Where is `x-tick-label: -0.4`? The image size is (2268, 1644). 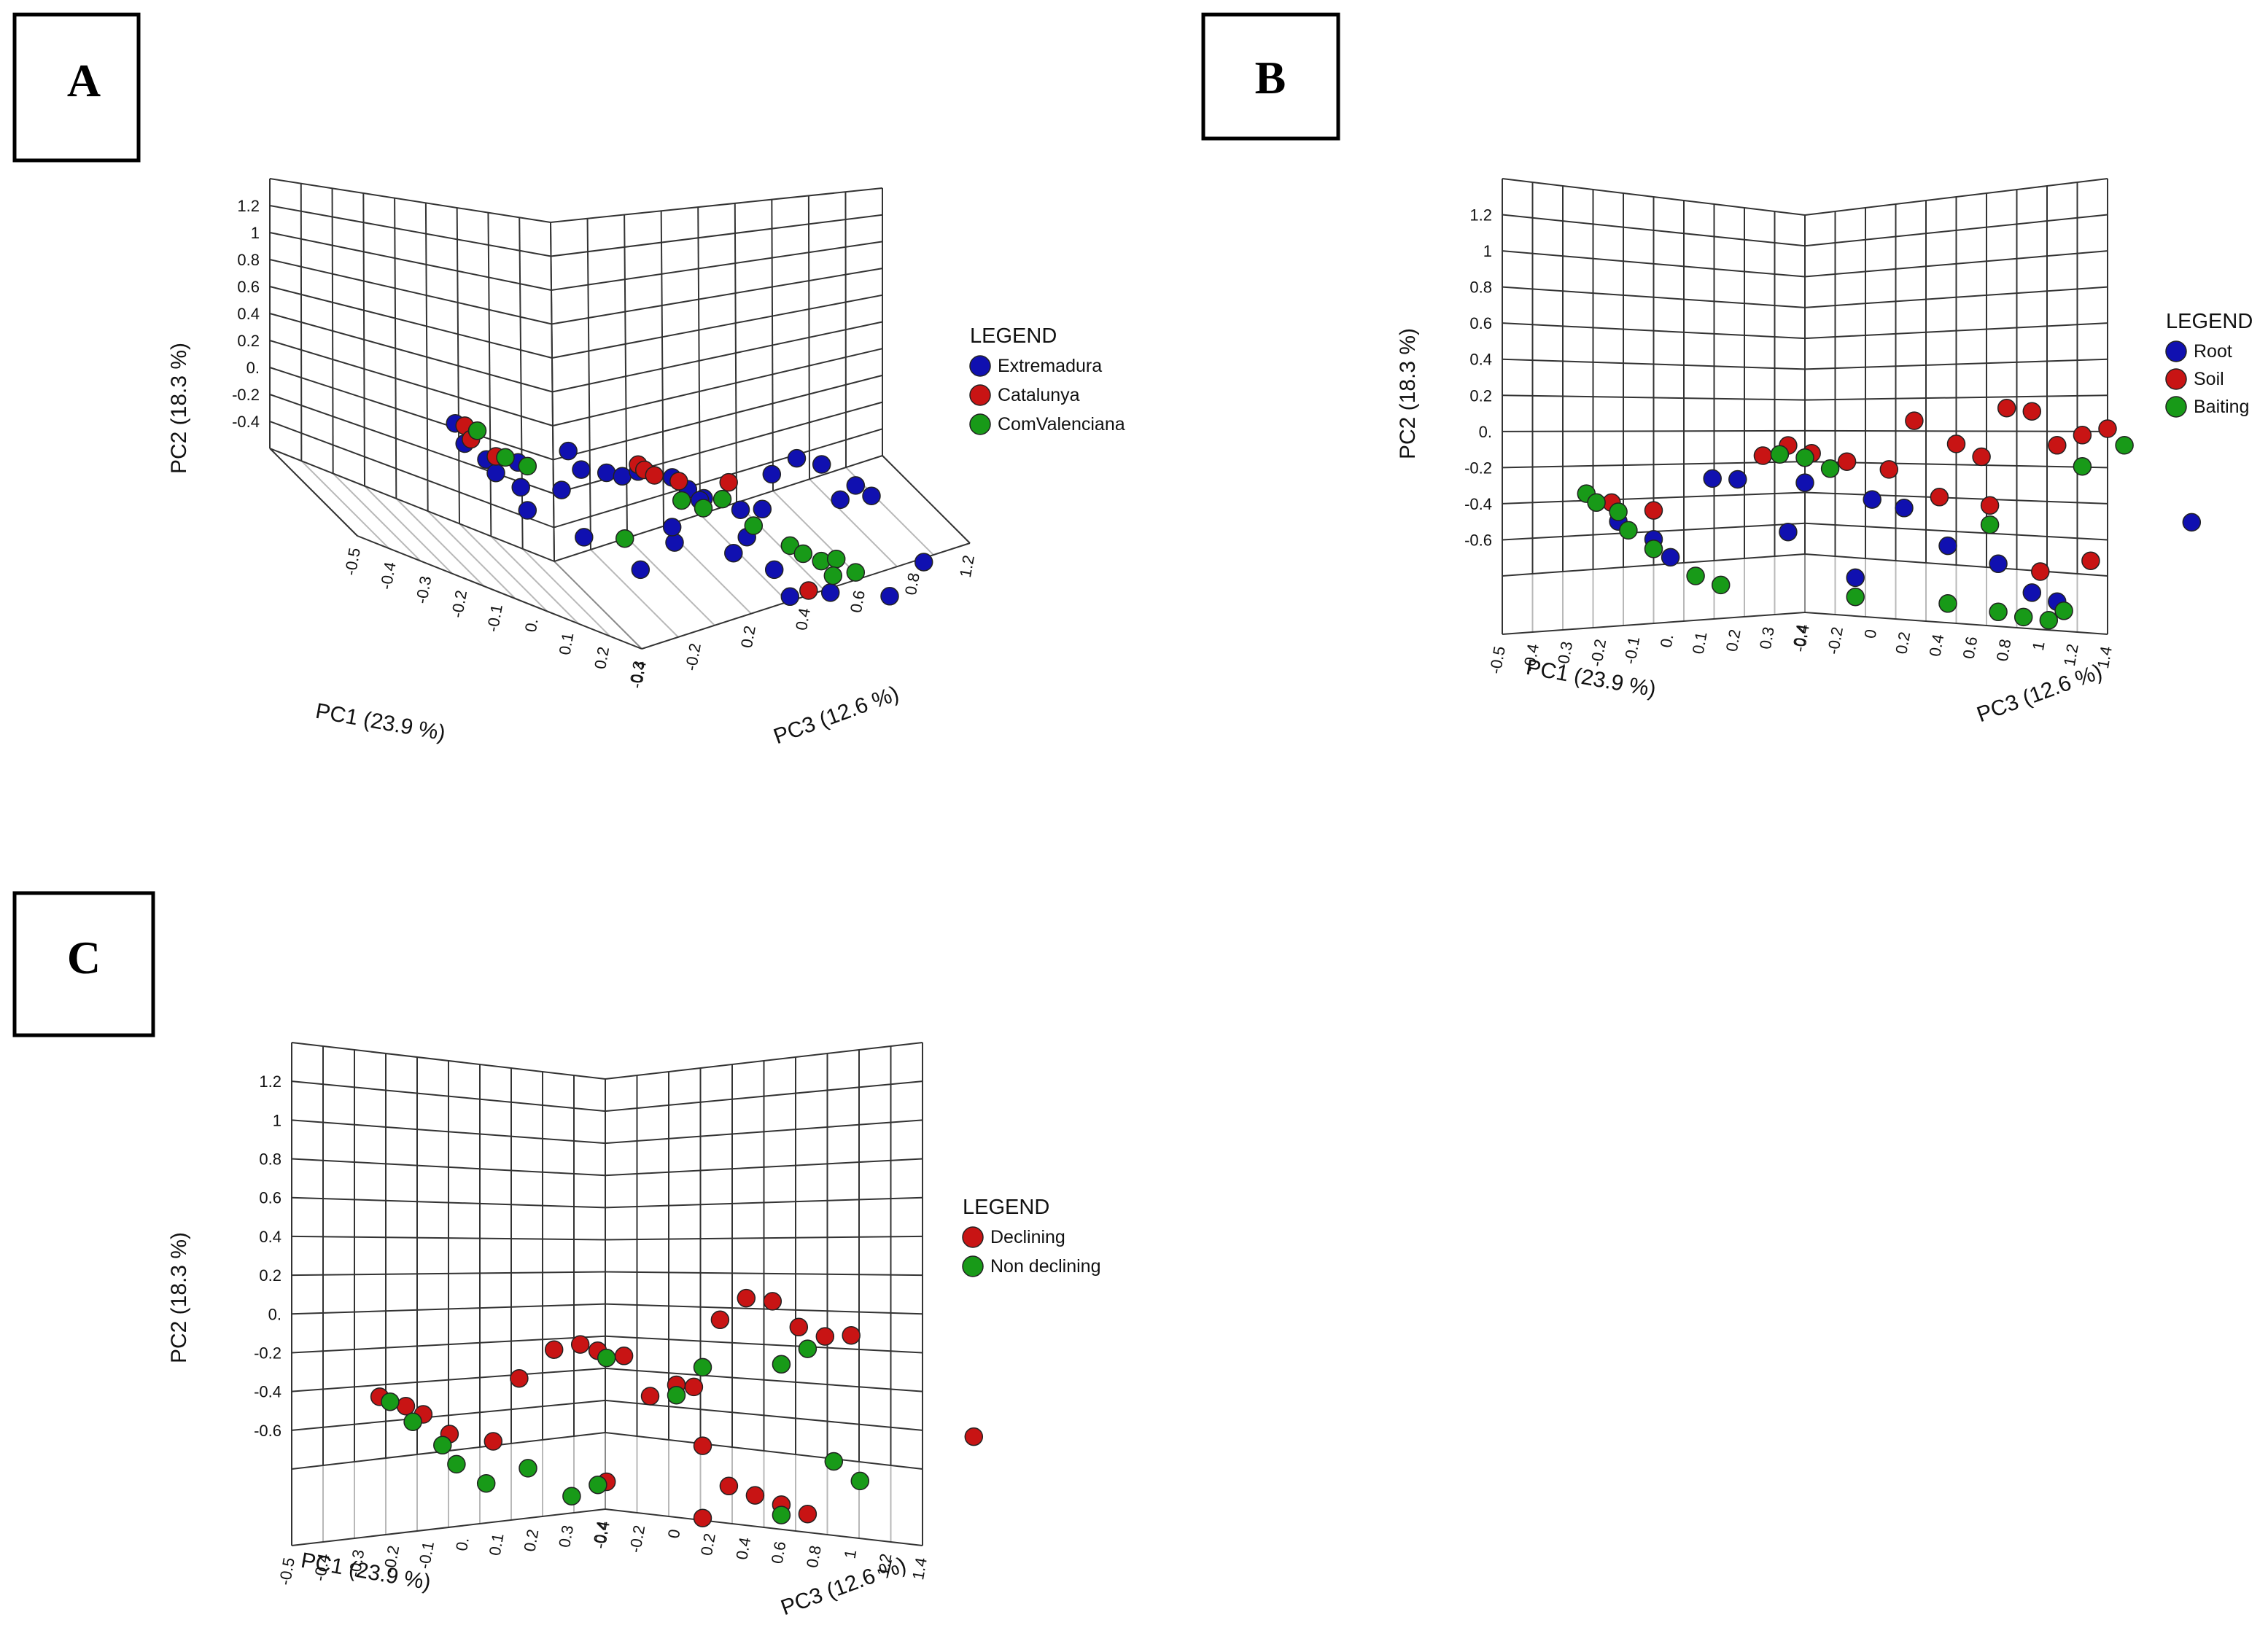 x-tick-label: -0.4 is located at coordinates (388, 576).